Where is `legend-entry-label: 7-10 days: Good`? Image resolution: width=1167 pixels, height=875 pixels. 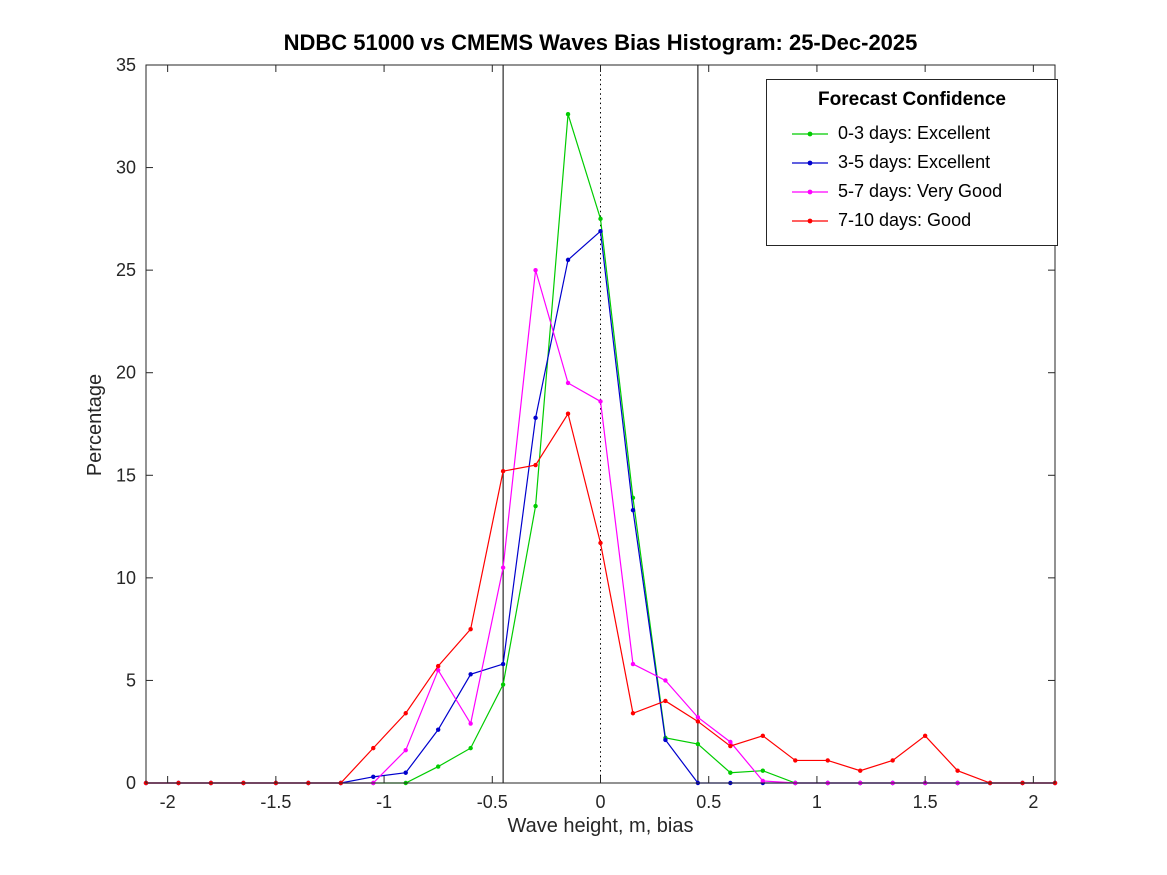 legend-entry-label: 7-10 days: Good is located at coordinates (905, 220).